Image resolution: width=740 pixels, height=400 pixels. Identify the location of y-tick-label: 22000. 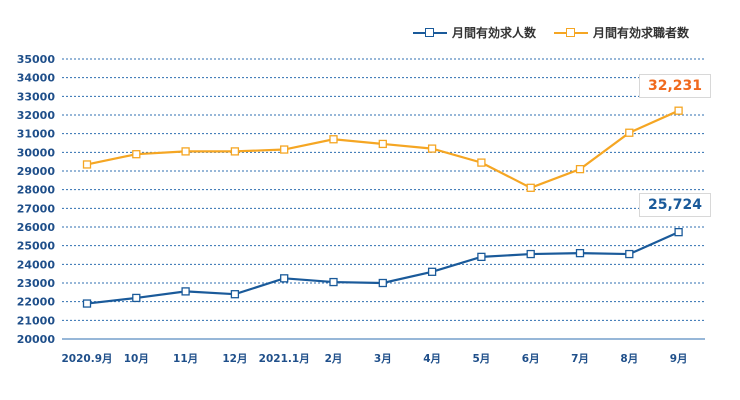
(36, 302).